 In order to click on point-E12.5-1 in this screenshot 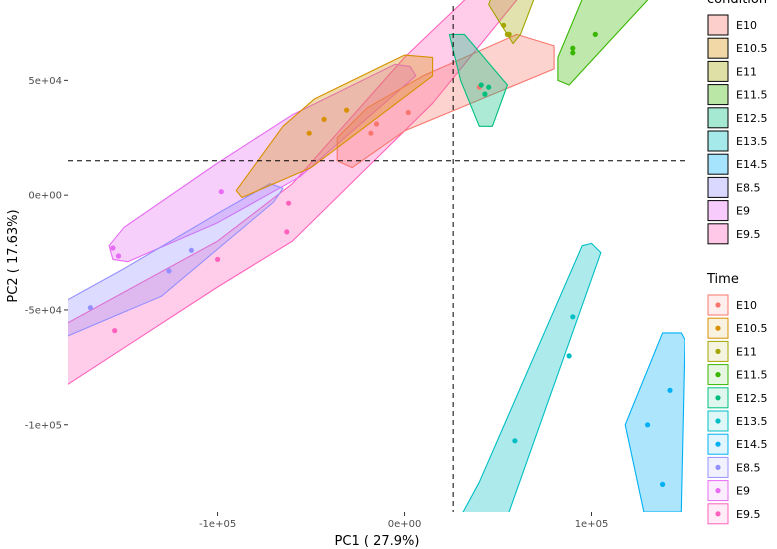, I will do `click(481, 85)`.